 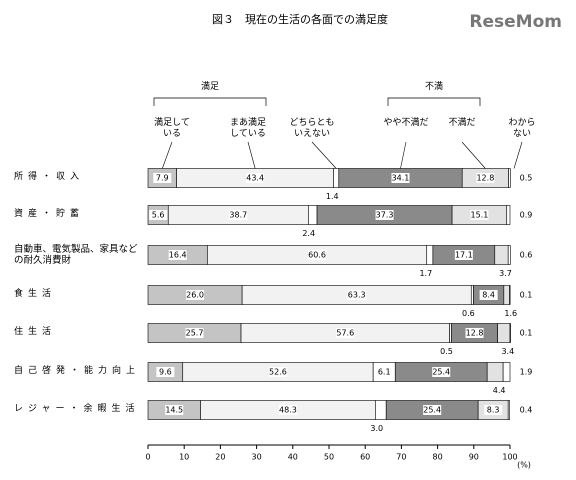 I want to click on value-label: 1.7, so click(x=425, y=273).